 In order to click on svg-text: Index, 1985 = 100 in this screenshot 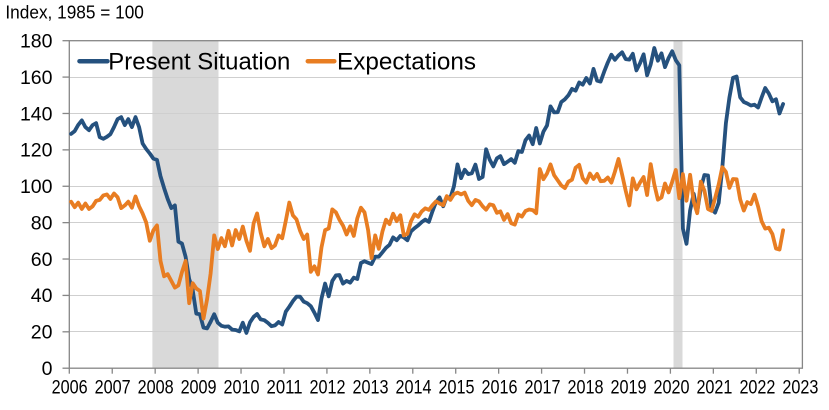, I will do `click(74, 11)`.